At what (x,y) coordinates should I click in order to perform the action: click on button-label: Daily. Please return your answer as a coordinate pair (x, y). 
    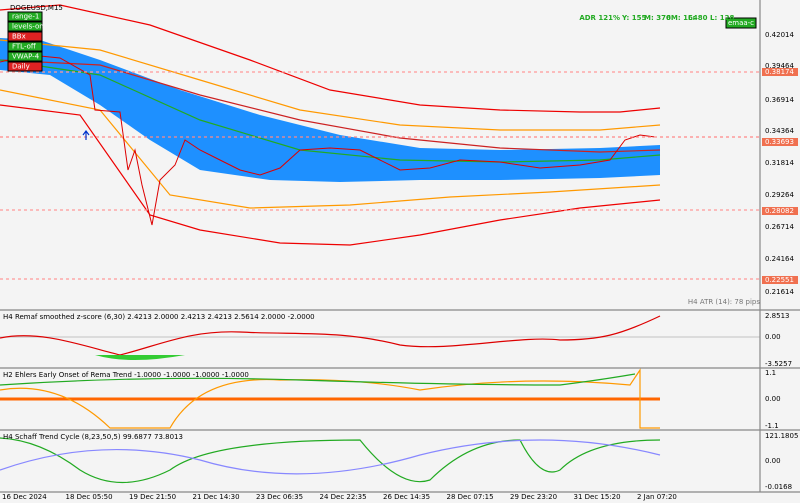
    Looking at the image, I should click on (21, 67).